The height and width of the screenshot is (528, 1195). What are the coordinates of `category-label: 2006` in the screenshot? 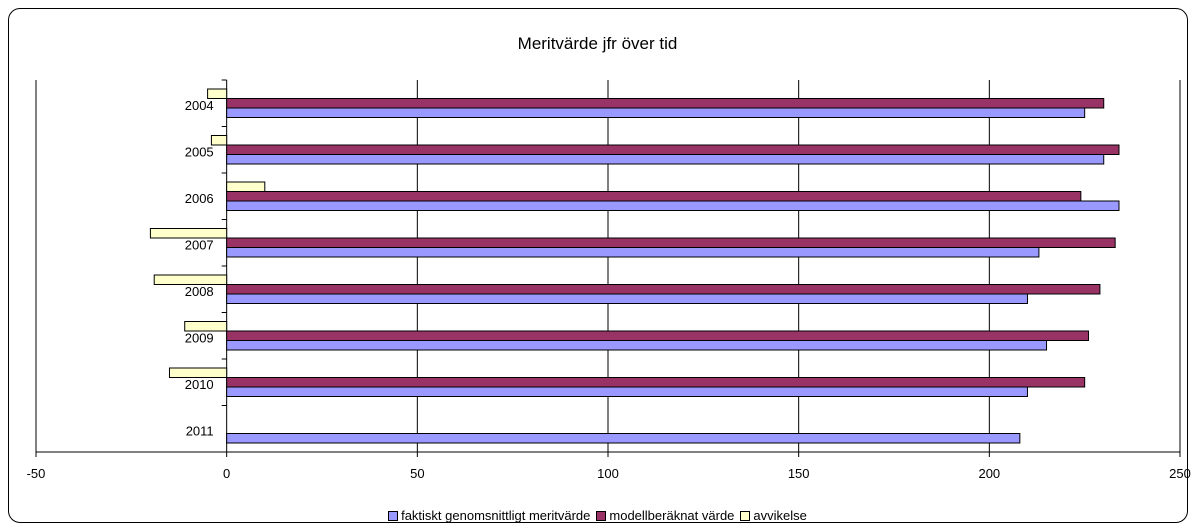 It's located at (199, 198).